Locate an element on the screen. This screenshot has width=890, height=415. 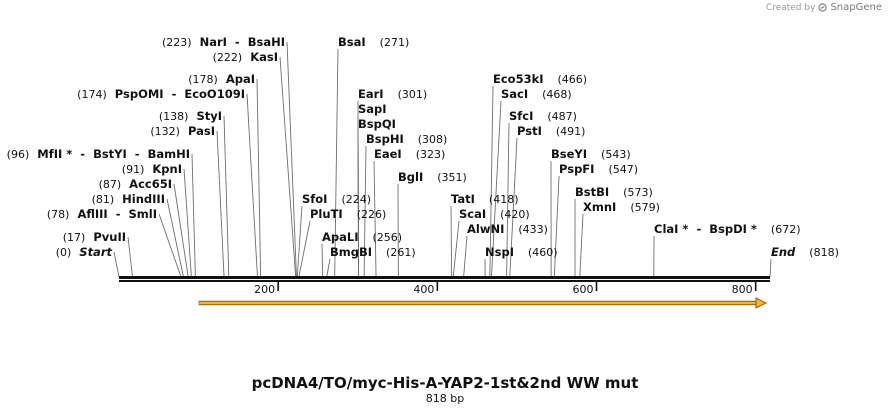
site-position: (301) is located at coordinates (413, 94).